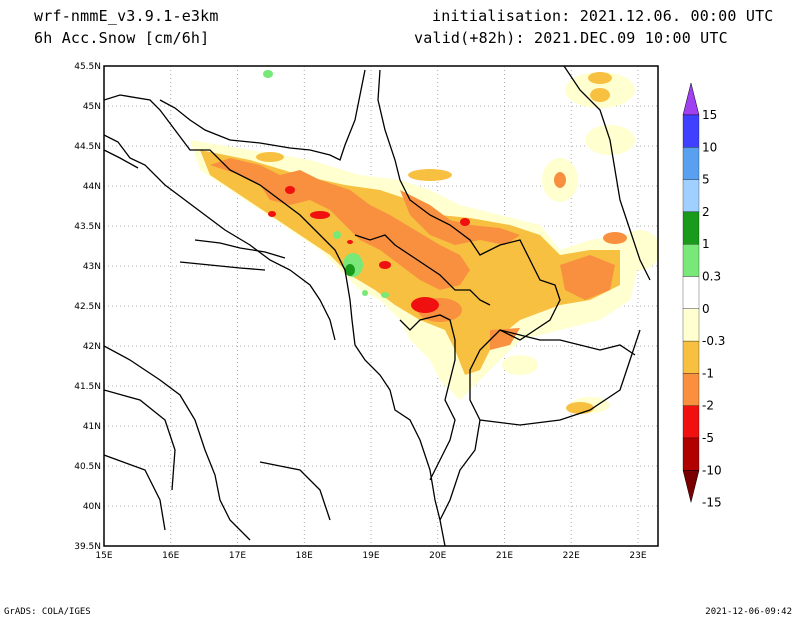 The height and width of the screenshot is (618, 800). What do you see at coordinates (87, 467) in the screenshot?
I see `lat-tick-label: 40.5N` at bounding box center [87, 467].